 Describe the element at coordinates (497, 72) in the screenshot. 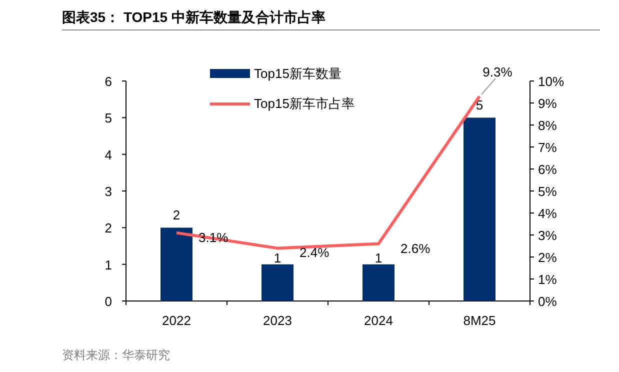

I see `data-label: 9.3%` at that location.